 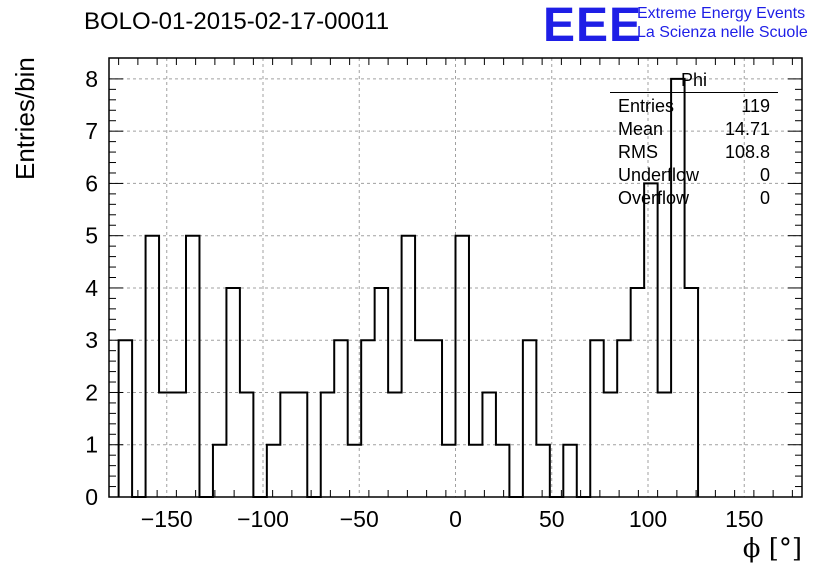 What do you see at coordinates (91, 79) in the screenshot?
I see `y-tick-label: 8` at bounding box center [91, 79].